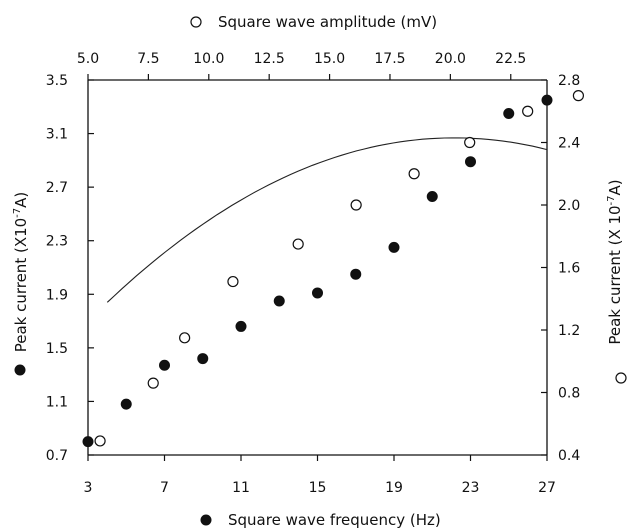 The width and height of the screenshot is (632, 529). What do you see at coordinates (569, 456) in the screenshot?
I see `right-tick-label: 0.4` at bounding box center [569, 456].